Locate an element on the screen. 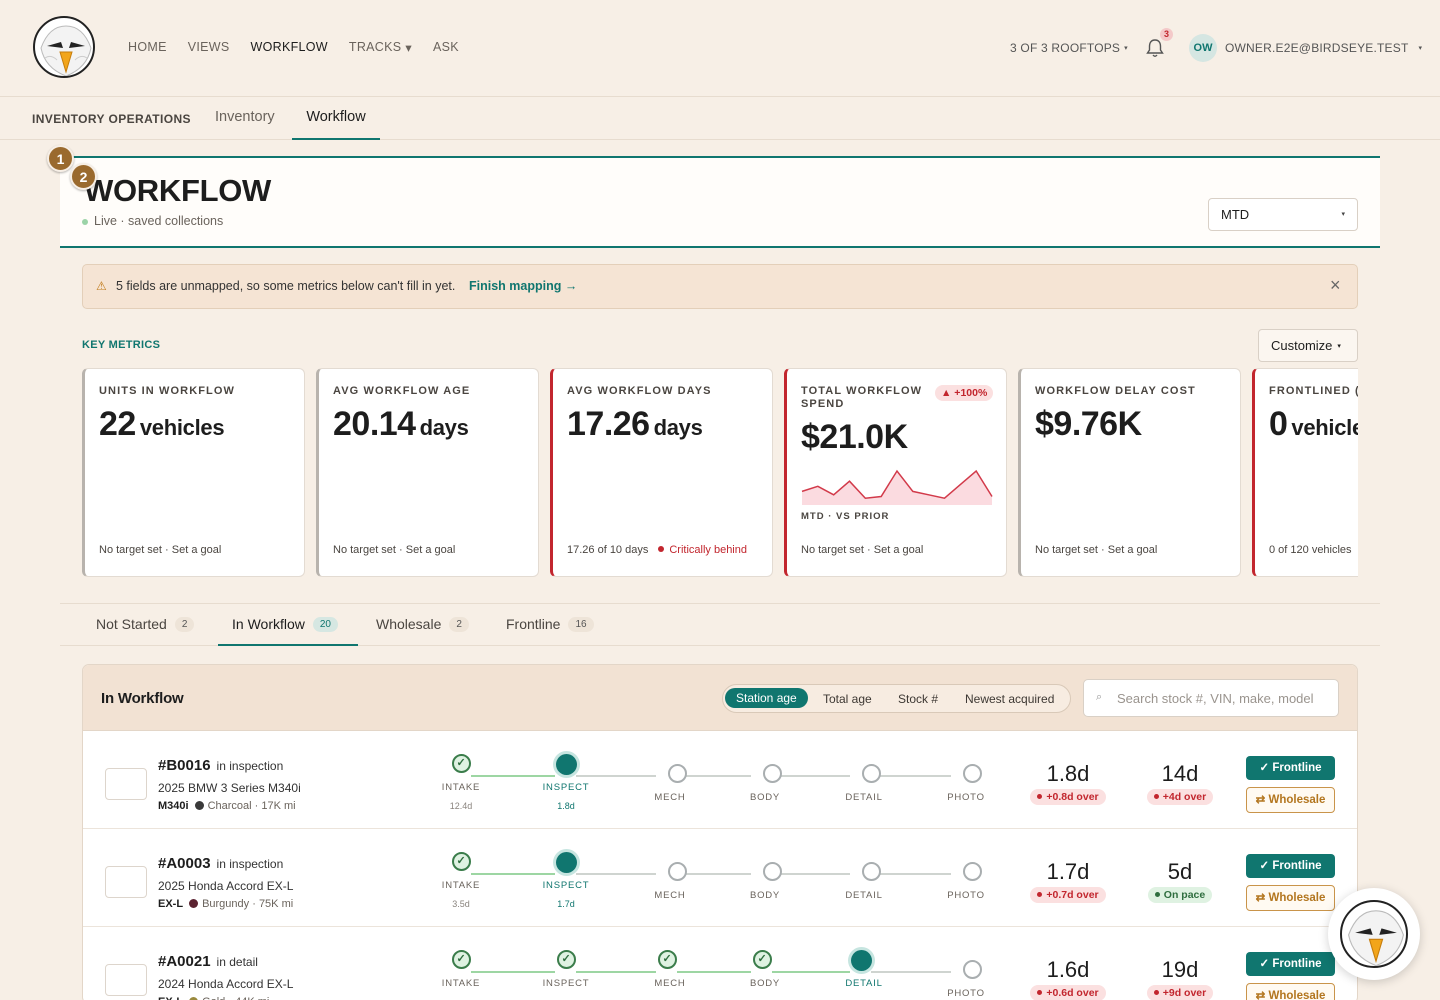  stage-label: MECH is located at coordinates (670, 895).